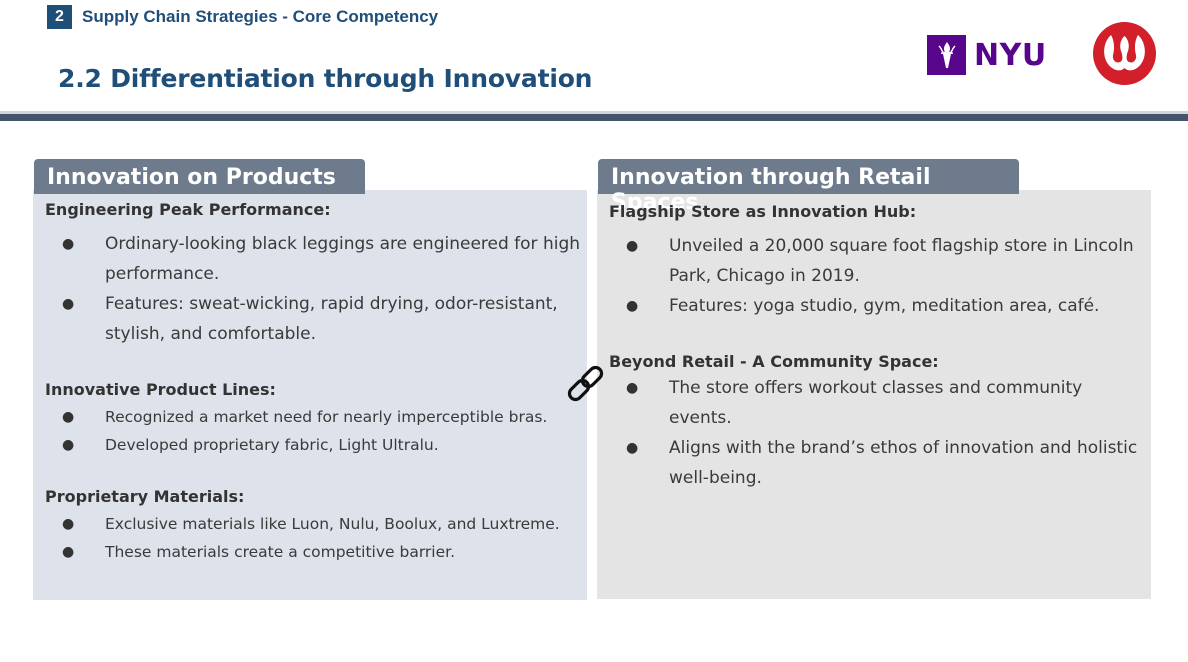  I want to click on group-heading: Beyond Retail - A Community Space:, so click(774, 361).